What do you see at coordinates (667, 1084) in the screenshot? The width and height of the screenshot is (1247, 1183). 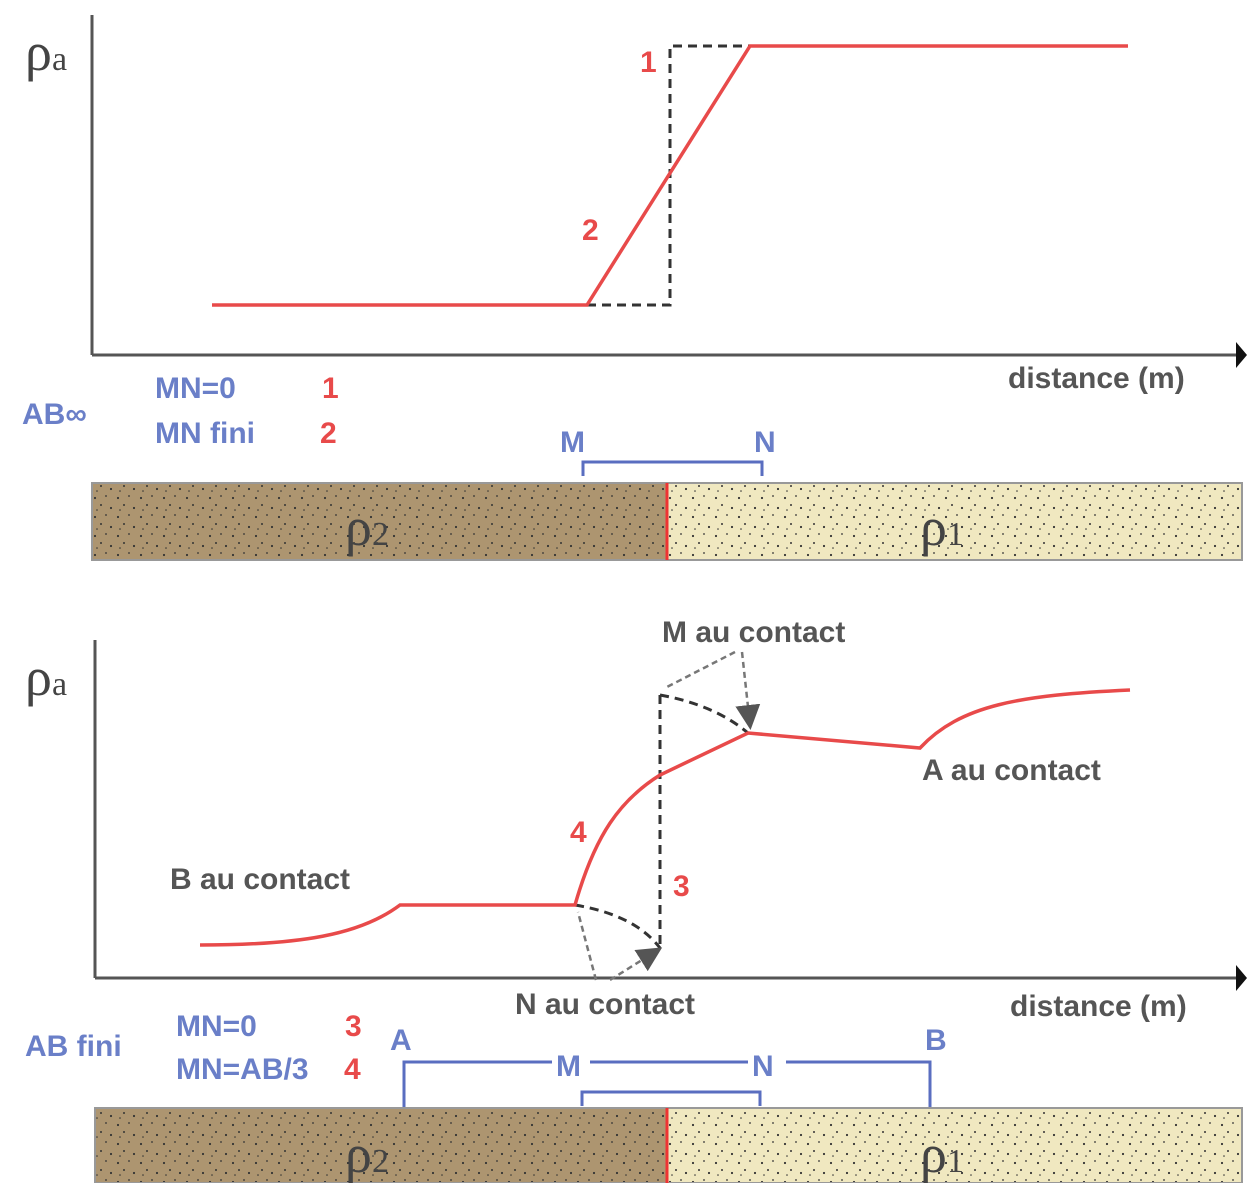 I see `ab-wire` at bounding box center [667, 1084].